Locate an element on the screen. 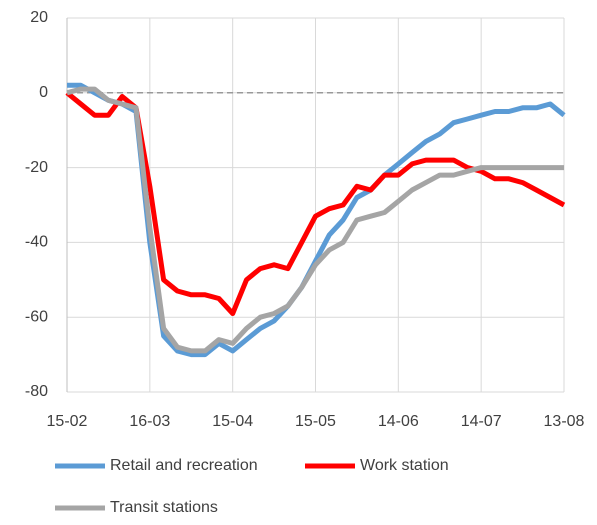 This screenshot has height=525, width=597. y-tick-label: -60 is located at coordinates (36, 316).